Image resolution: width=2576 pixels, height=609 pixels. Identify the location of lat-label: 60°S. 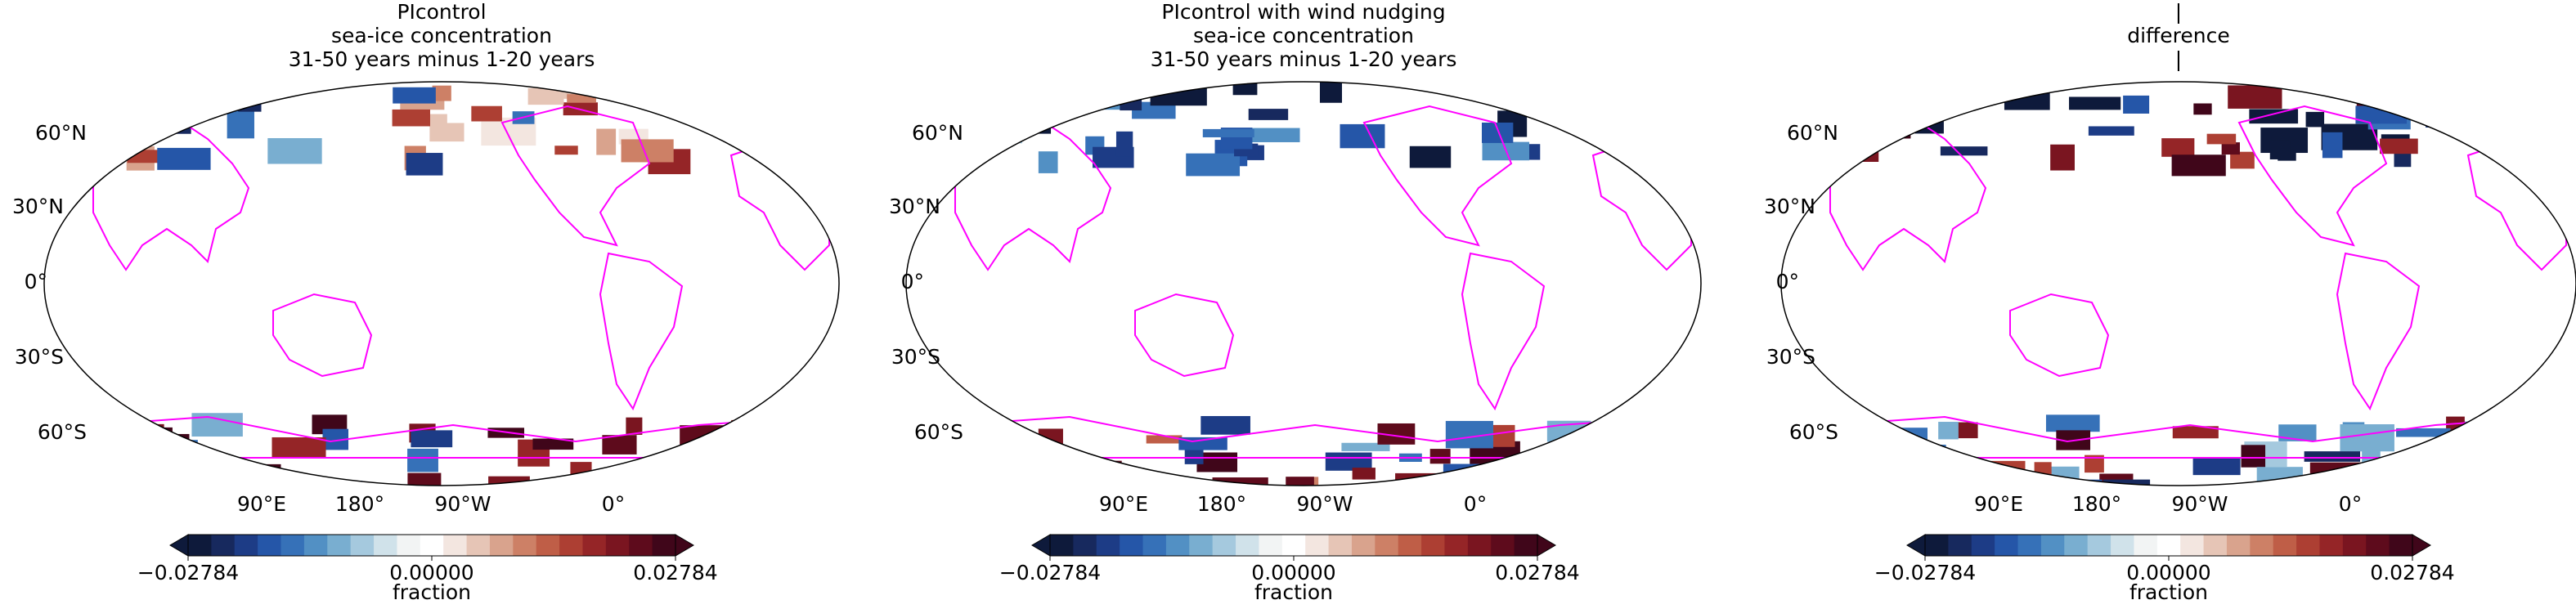
(63, 432).